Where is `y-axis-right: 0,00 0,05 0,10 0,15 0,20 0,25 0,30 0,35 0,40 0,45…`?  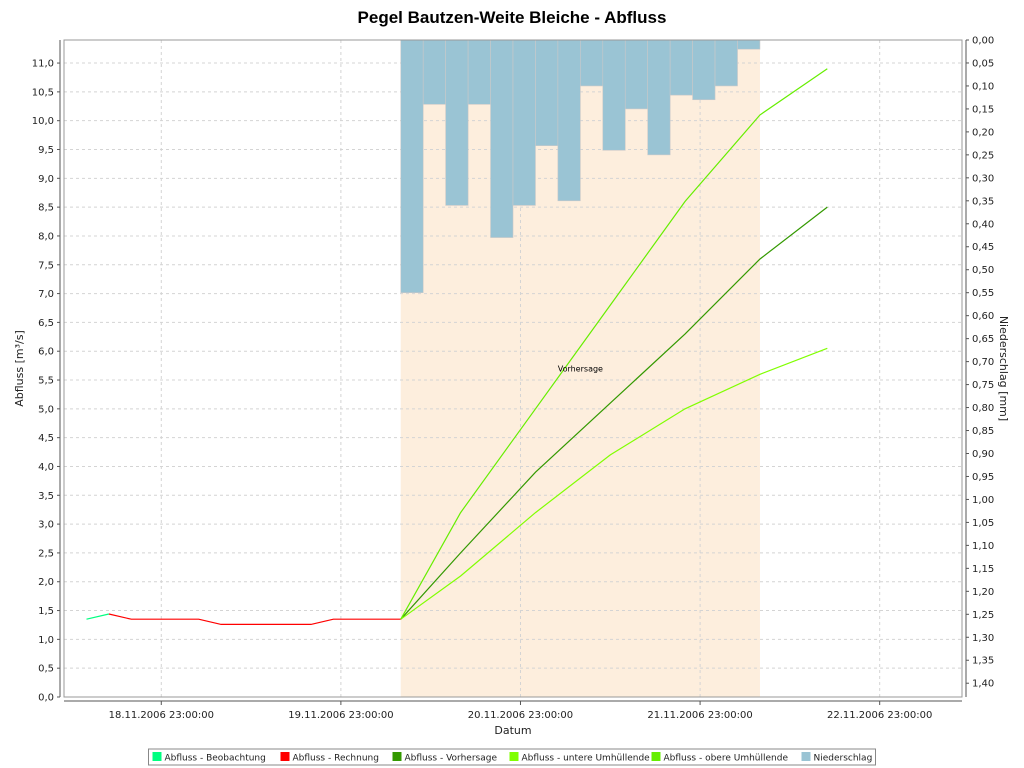 y-axis-right: 0,00 0,05 0,10 0,15 0,20 0,25 0,30 0,35 0,40 0,45… is located at coordinates (979, 366).